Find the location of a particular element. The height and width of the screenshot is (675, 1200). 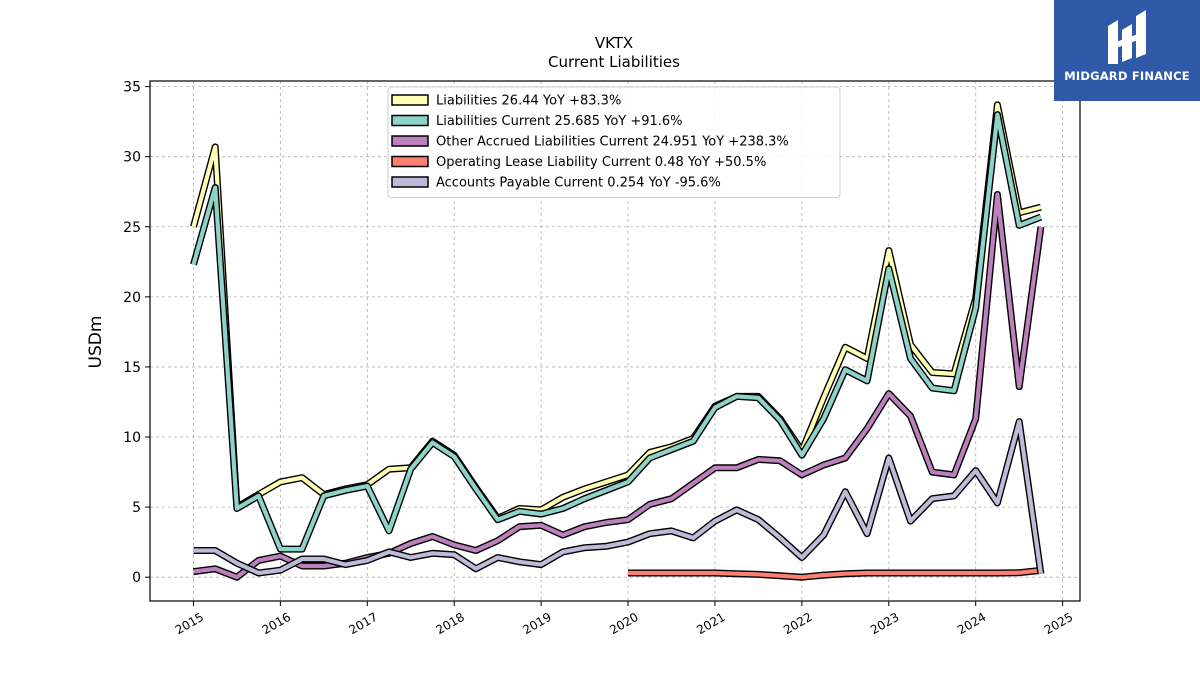

x-tick-label: 2021 is located at coordinates (710, 623).